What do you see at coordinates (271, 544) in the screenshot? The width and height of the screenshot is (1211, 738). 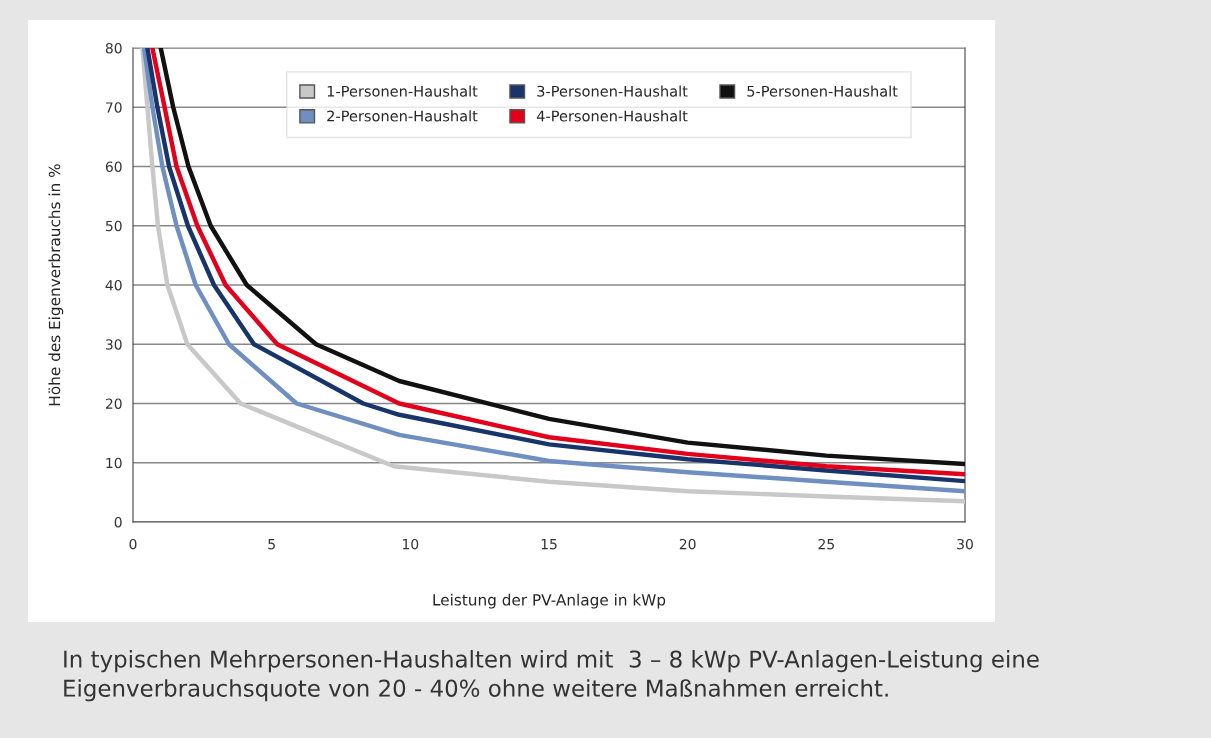 I see `x-tick-label: 5` at bounding box center [271, 544].